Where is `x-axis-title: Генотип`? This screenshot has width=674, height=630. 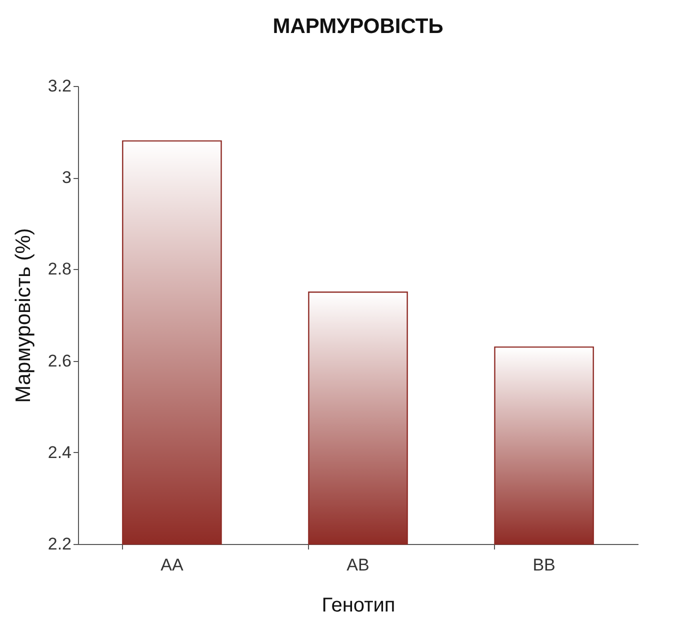 x-axis-title: Генотип is located at coordinates (359, 605).